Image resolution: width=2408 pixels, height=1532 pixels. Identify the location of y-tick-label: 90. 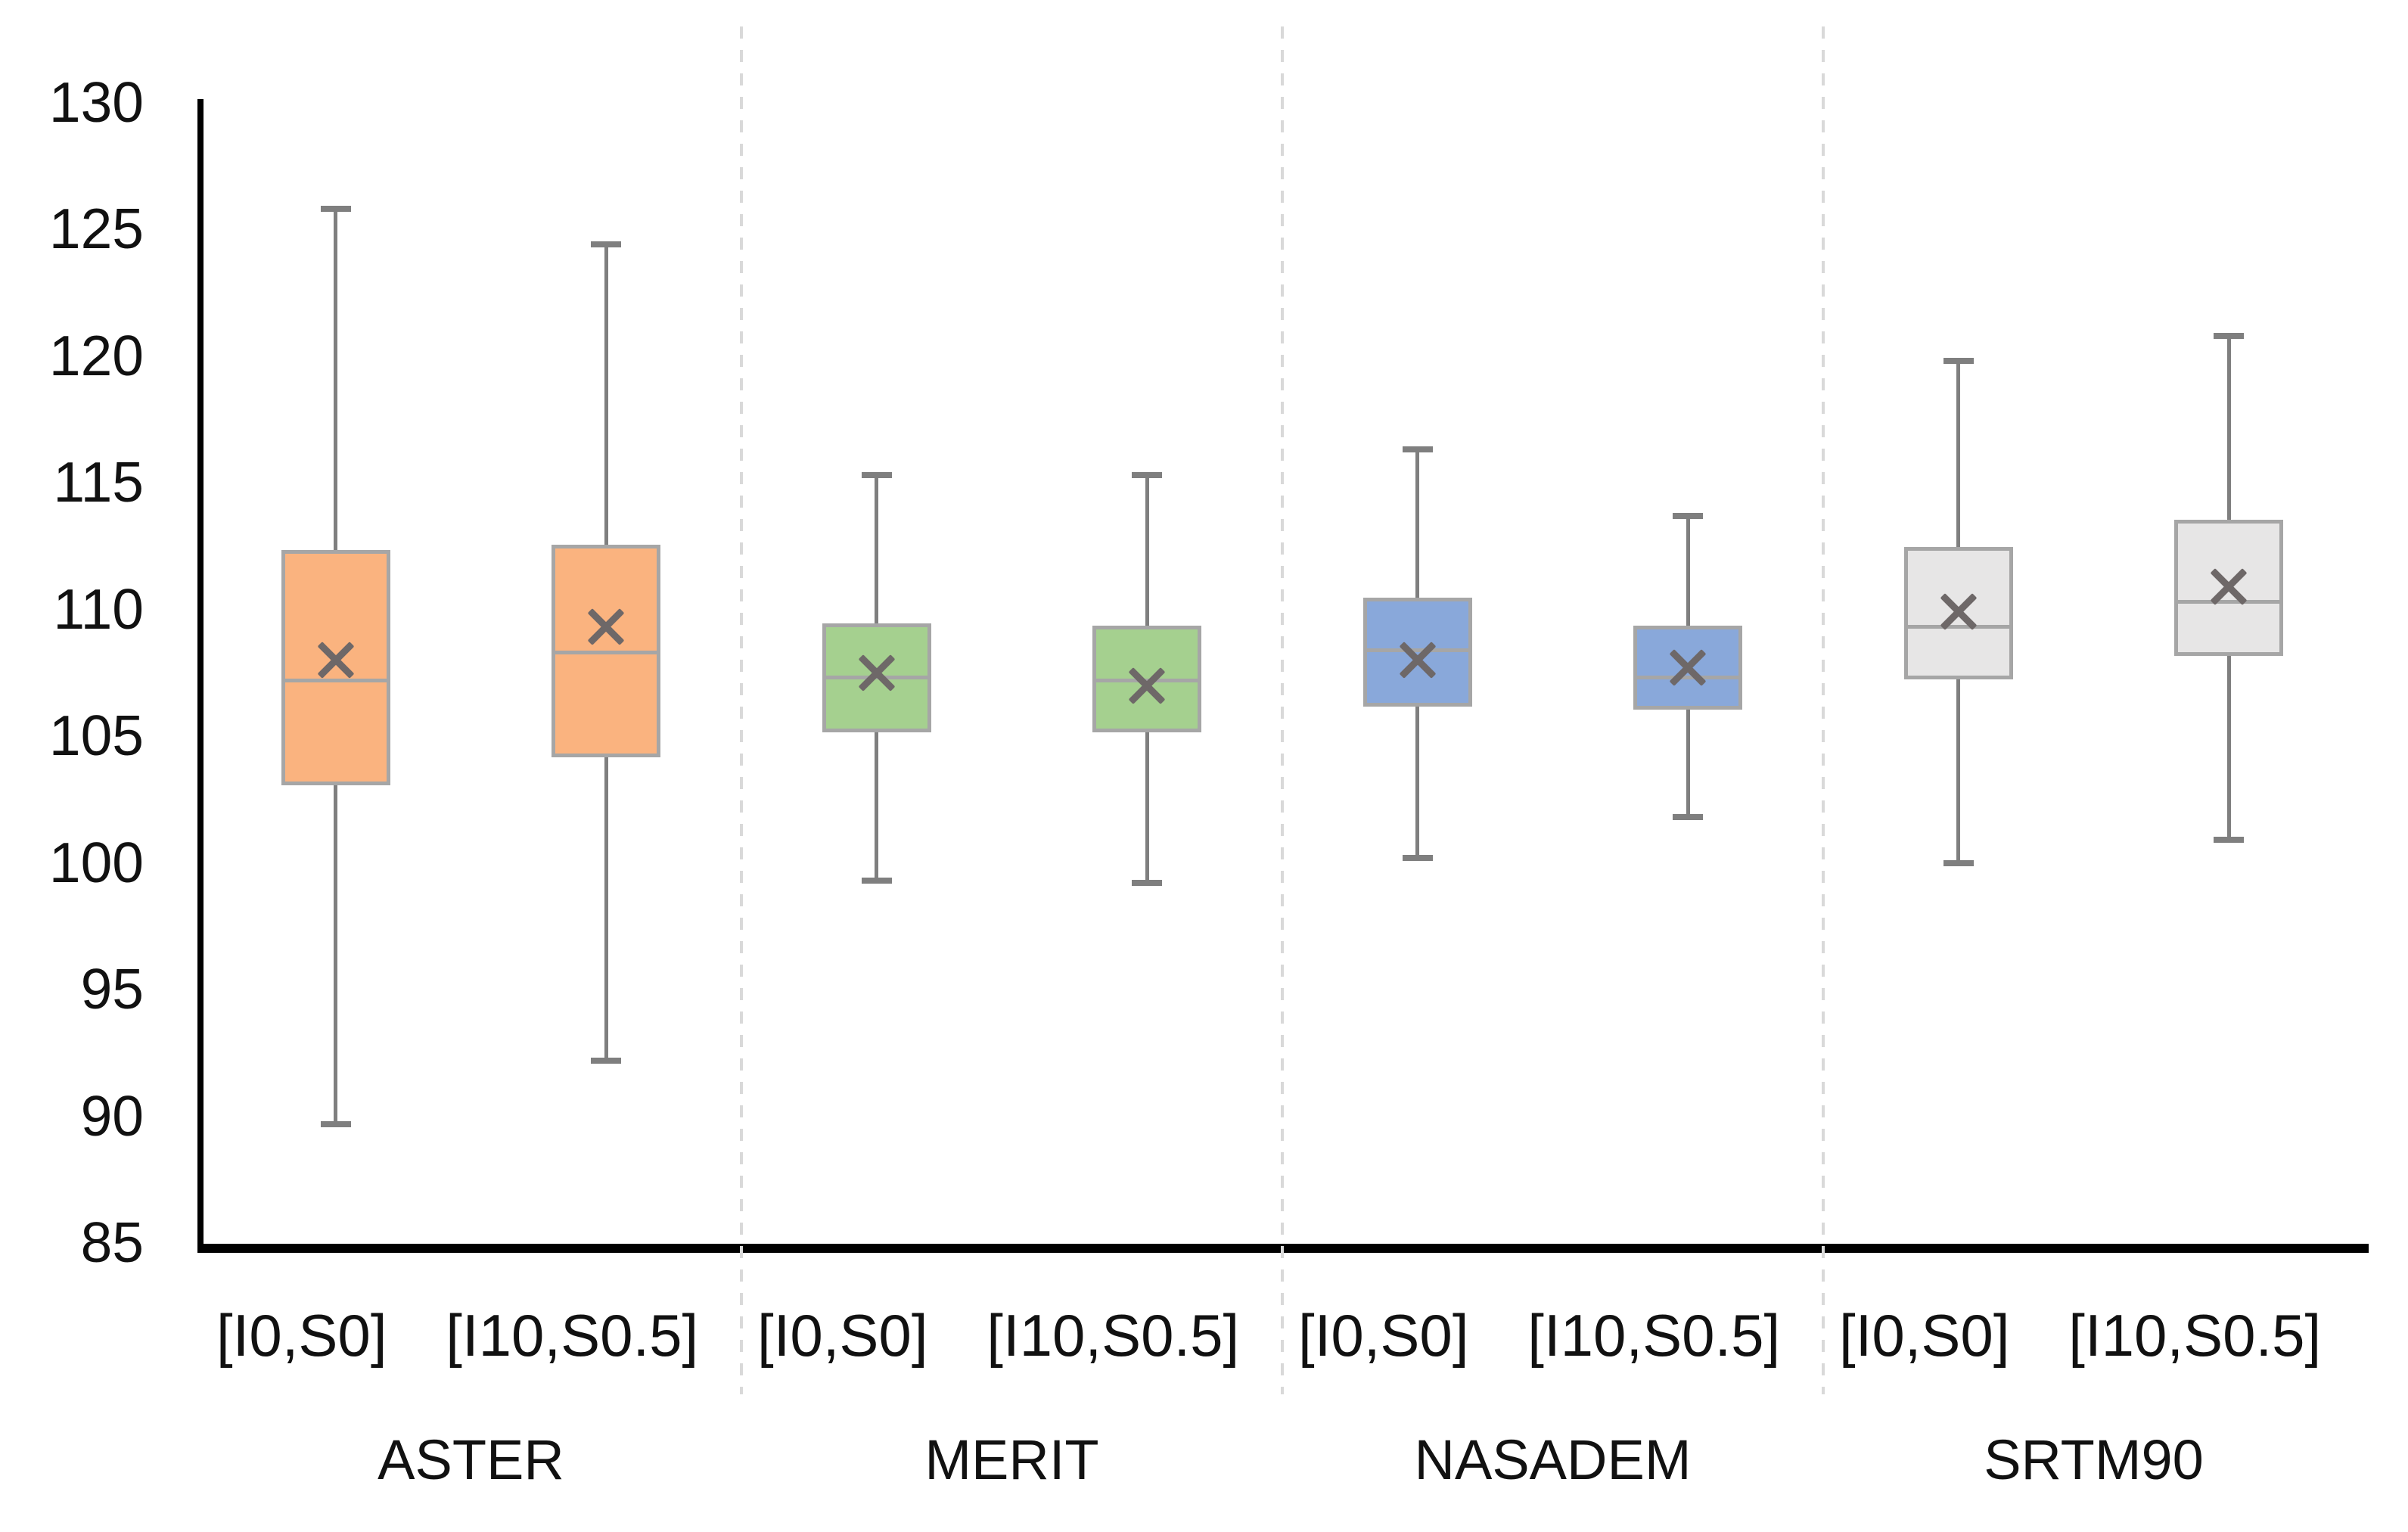
(112, 1116).